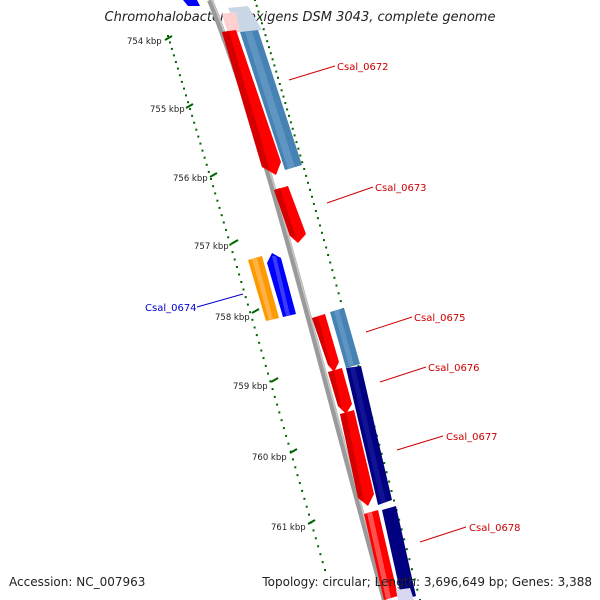 Image resolution: width=600 pixels, height=600 pixels. I want to click on gene-label-Csal_0677: Csal_0677, so click(472, 437).